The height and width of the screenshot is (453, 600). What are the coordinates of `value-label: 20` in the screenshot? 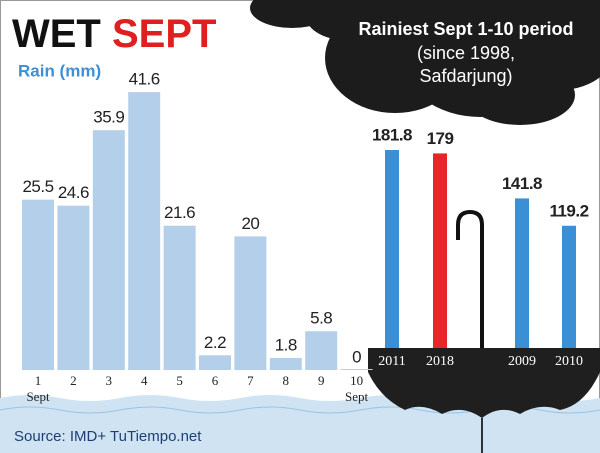 It's located at (250, 223).